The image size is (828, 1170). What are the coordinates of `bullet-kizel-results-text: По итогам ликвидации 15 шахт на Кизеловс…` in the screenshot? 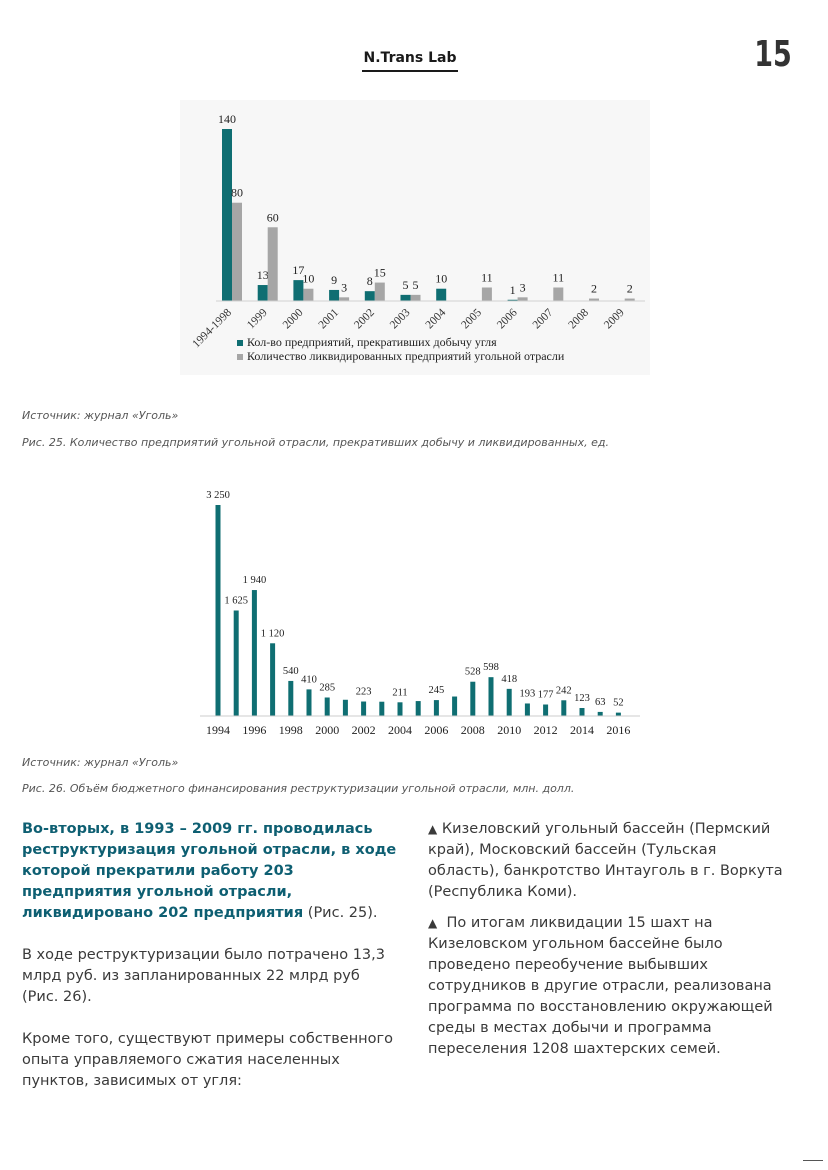 It's located at (600, 986).